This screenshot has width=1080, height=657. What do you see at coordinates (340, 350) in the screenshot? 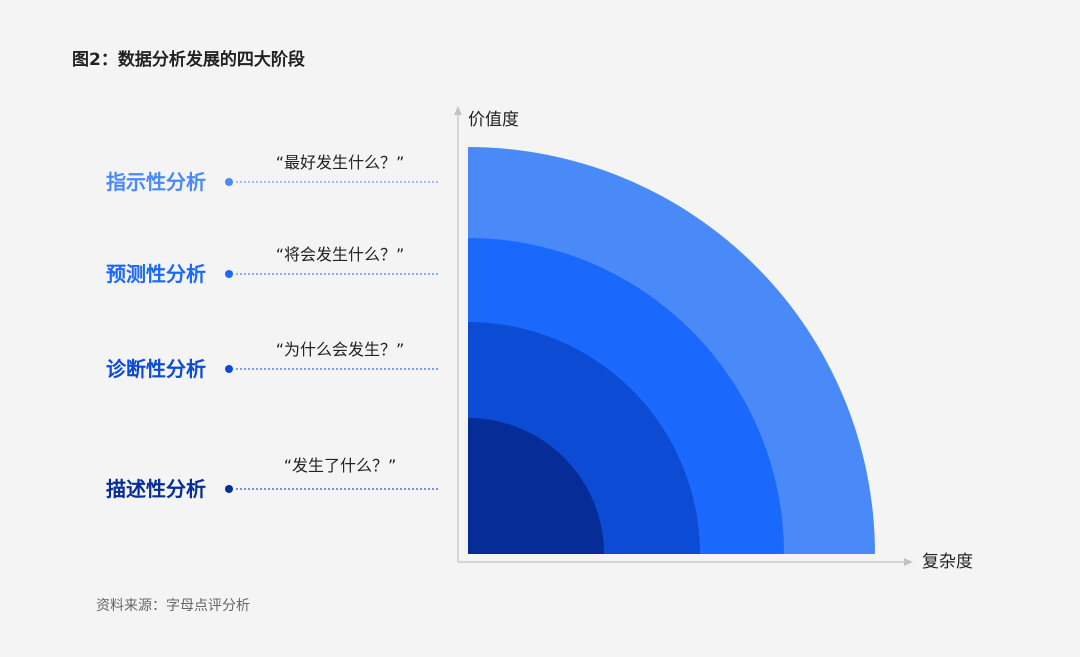
I see `stage-question-diagnostic: “为什么会发生？”` at bounding box center [340, 350].